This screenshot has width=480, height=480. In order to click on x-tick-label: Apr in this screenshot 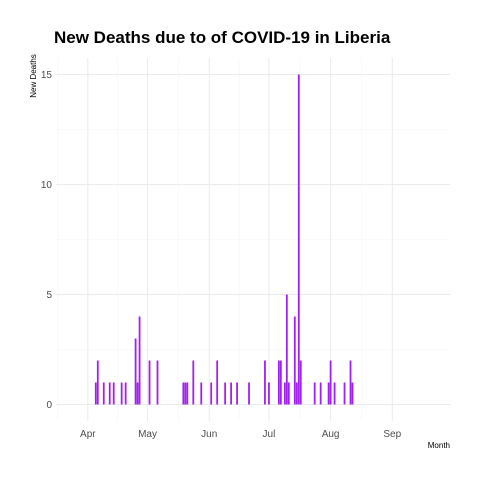, I will do `click(88, 434)`.